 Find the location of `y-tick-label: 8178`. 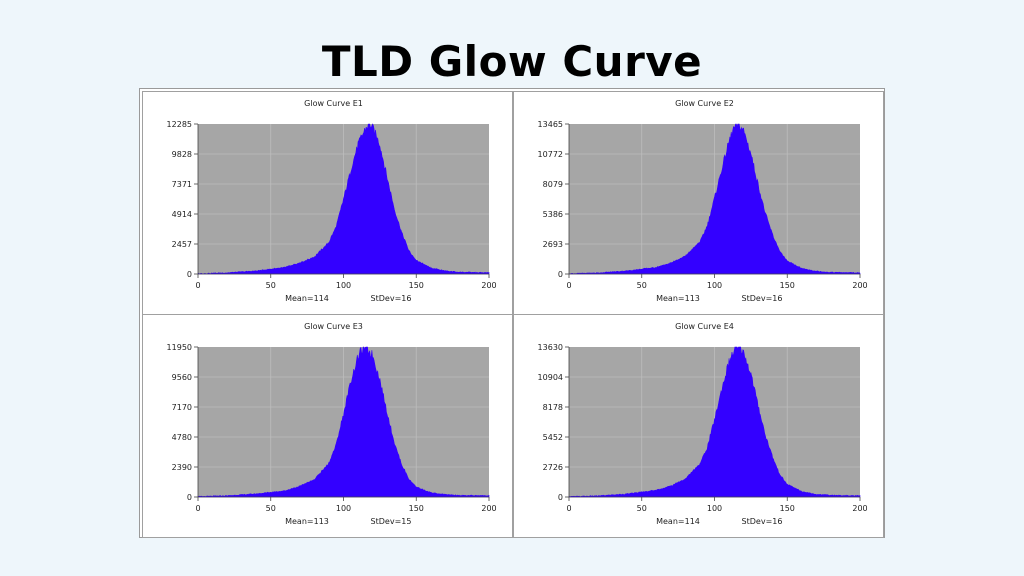

y-tick-label: 8178 is located at coordinates (553, 407).